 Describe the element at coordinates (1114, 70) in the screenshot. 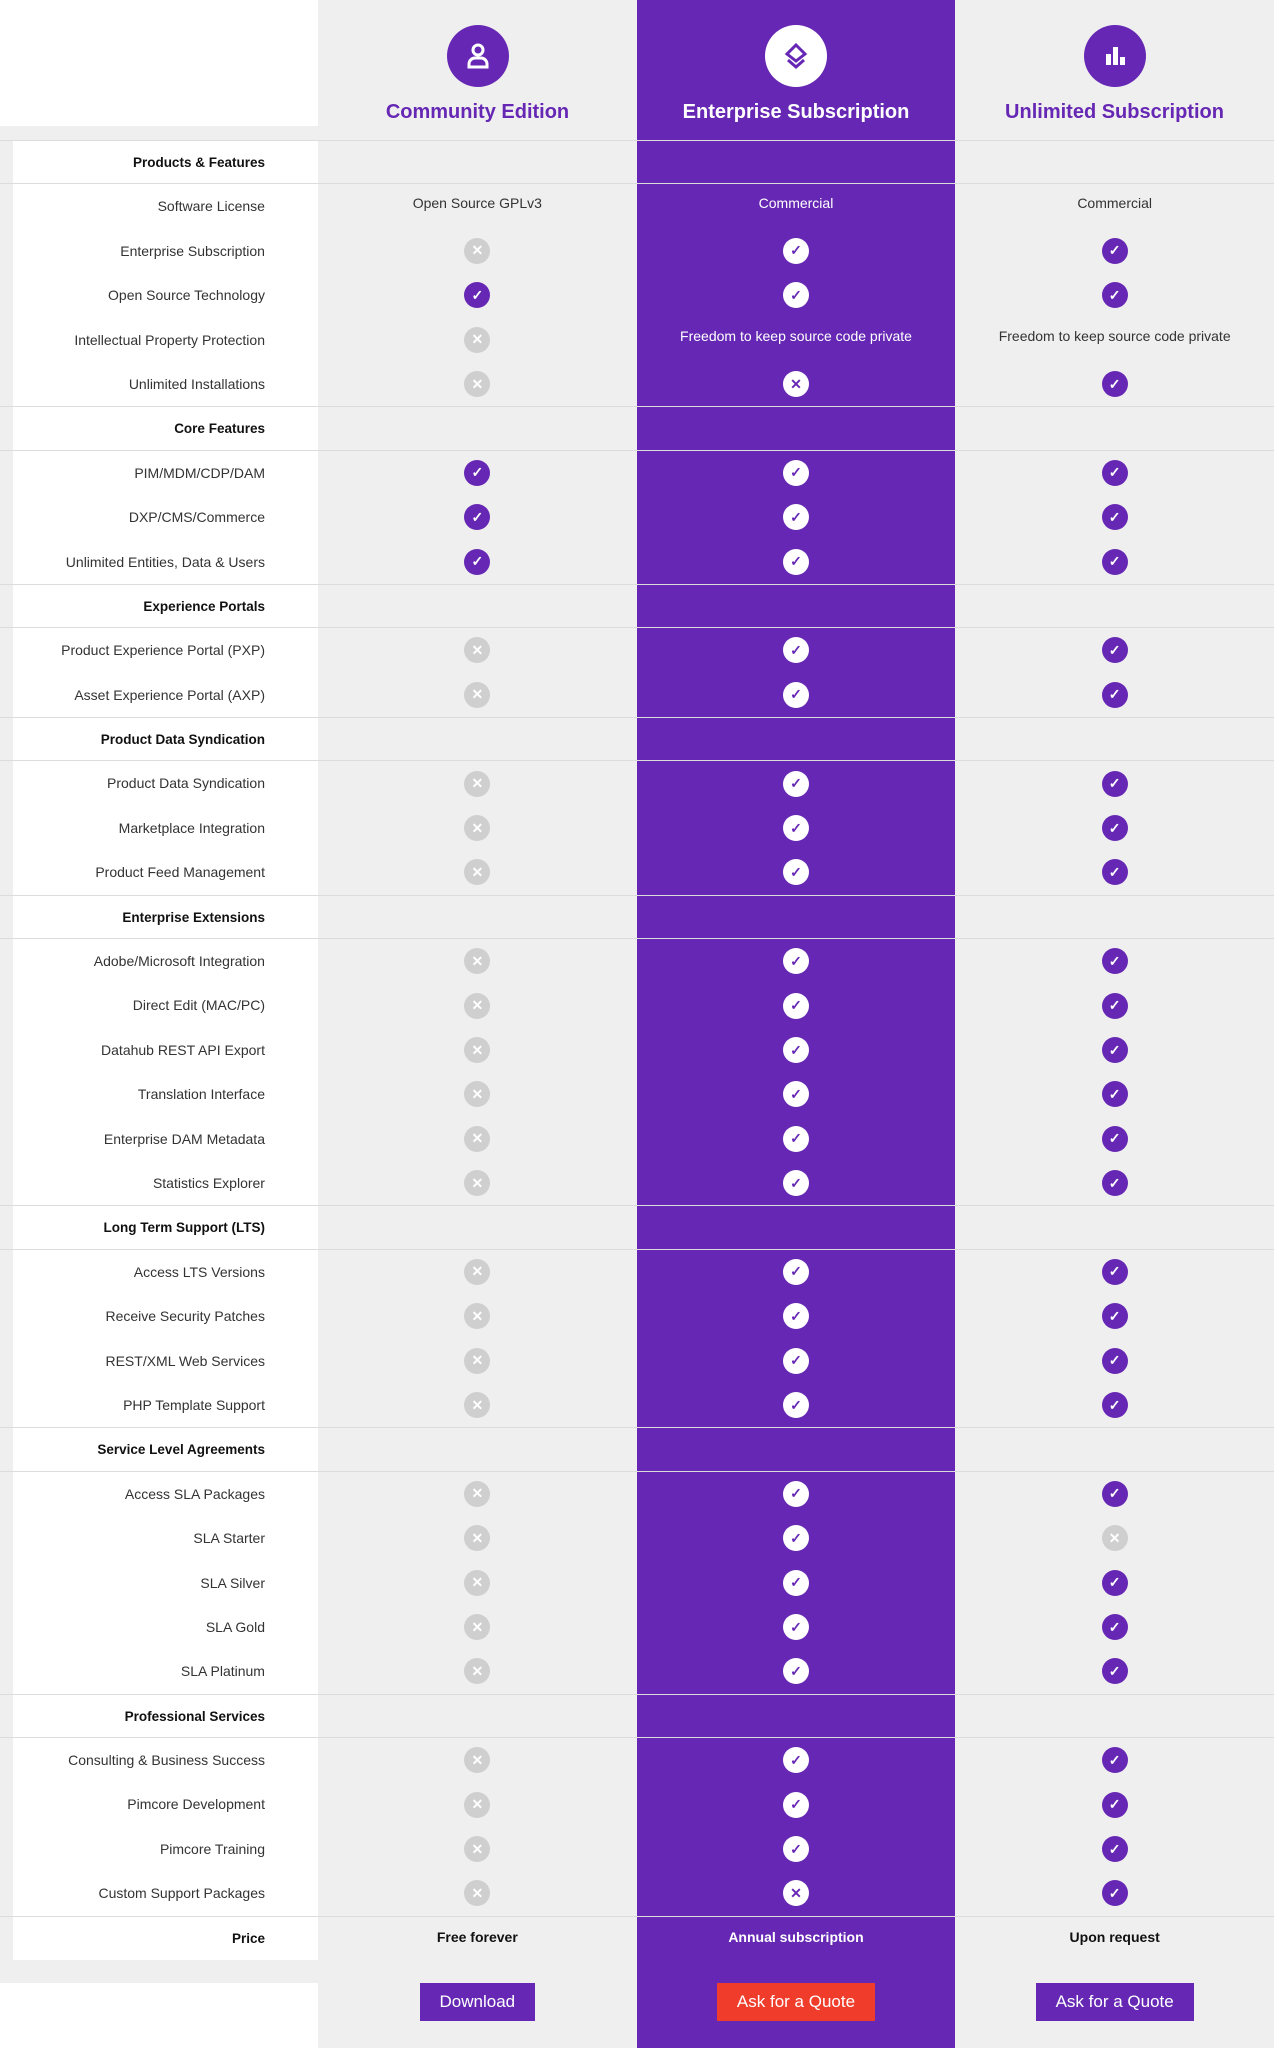

I see `plan-header-unlimited: Unlimited Subscription` at that location.